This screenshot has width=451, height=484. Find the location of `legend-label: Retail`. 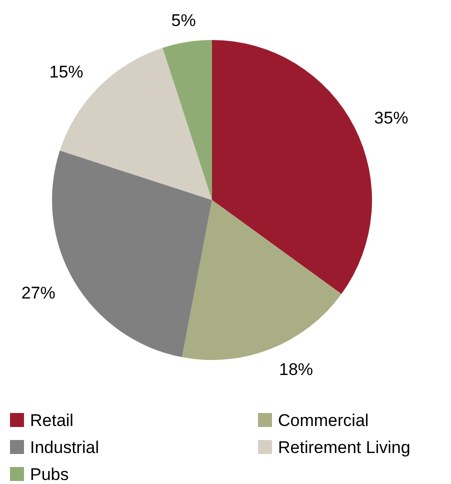

legend-label: Retail is located at coordinates (52, 420).